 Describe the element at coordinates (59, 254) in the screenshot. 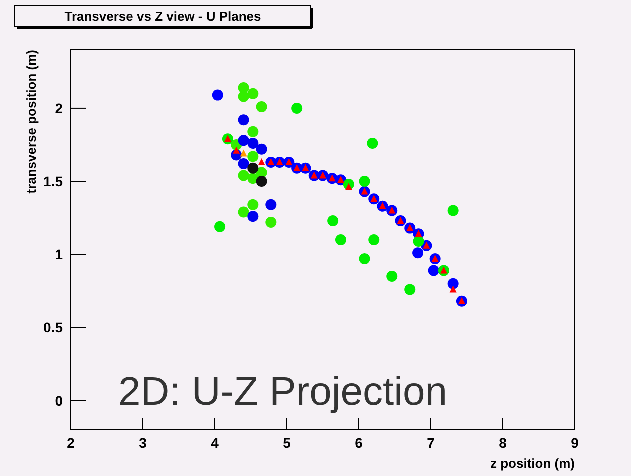

I see `y-tick-label: 1` at that location.